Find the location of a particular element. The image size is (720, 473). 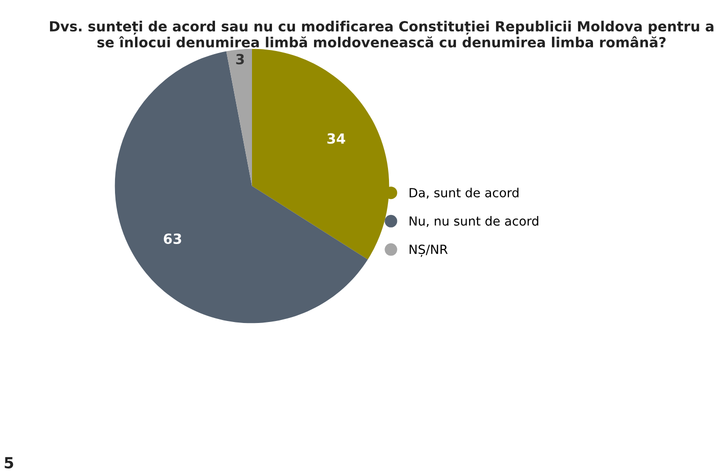

legend-label: Nu, nu sunt de acord is located at coordinates (474, 222).